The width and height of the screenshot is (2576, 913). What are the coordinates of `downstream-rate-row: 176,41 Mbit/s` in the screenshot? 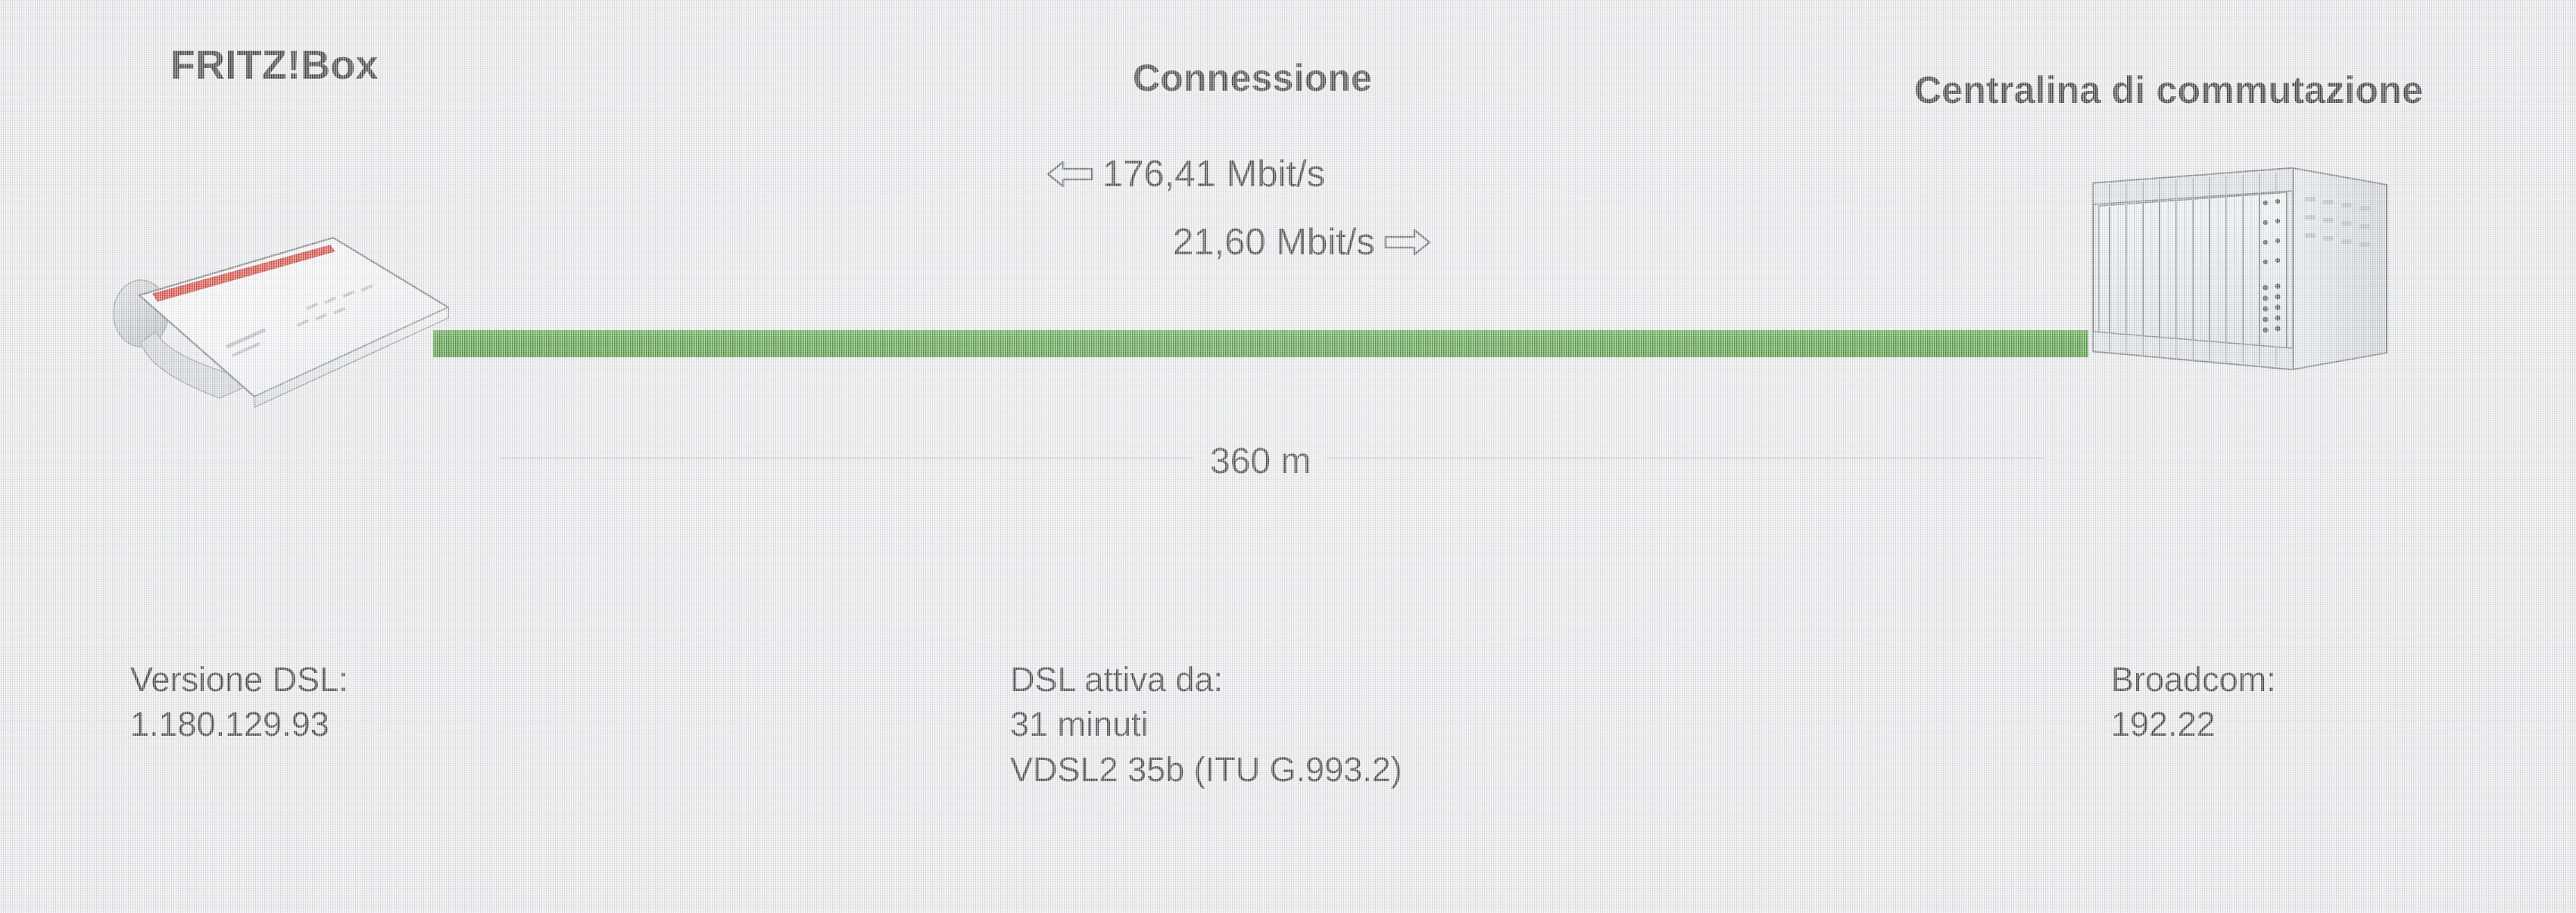 It's located at (1185, 174).